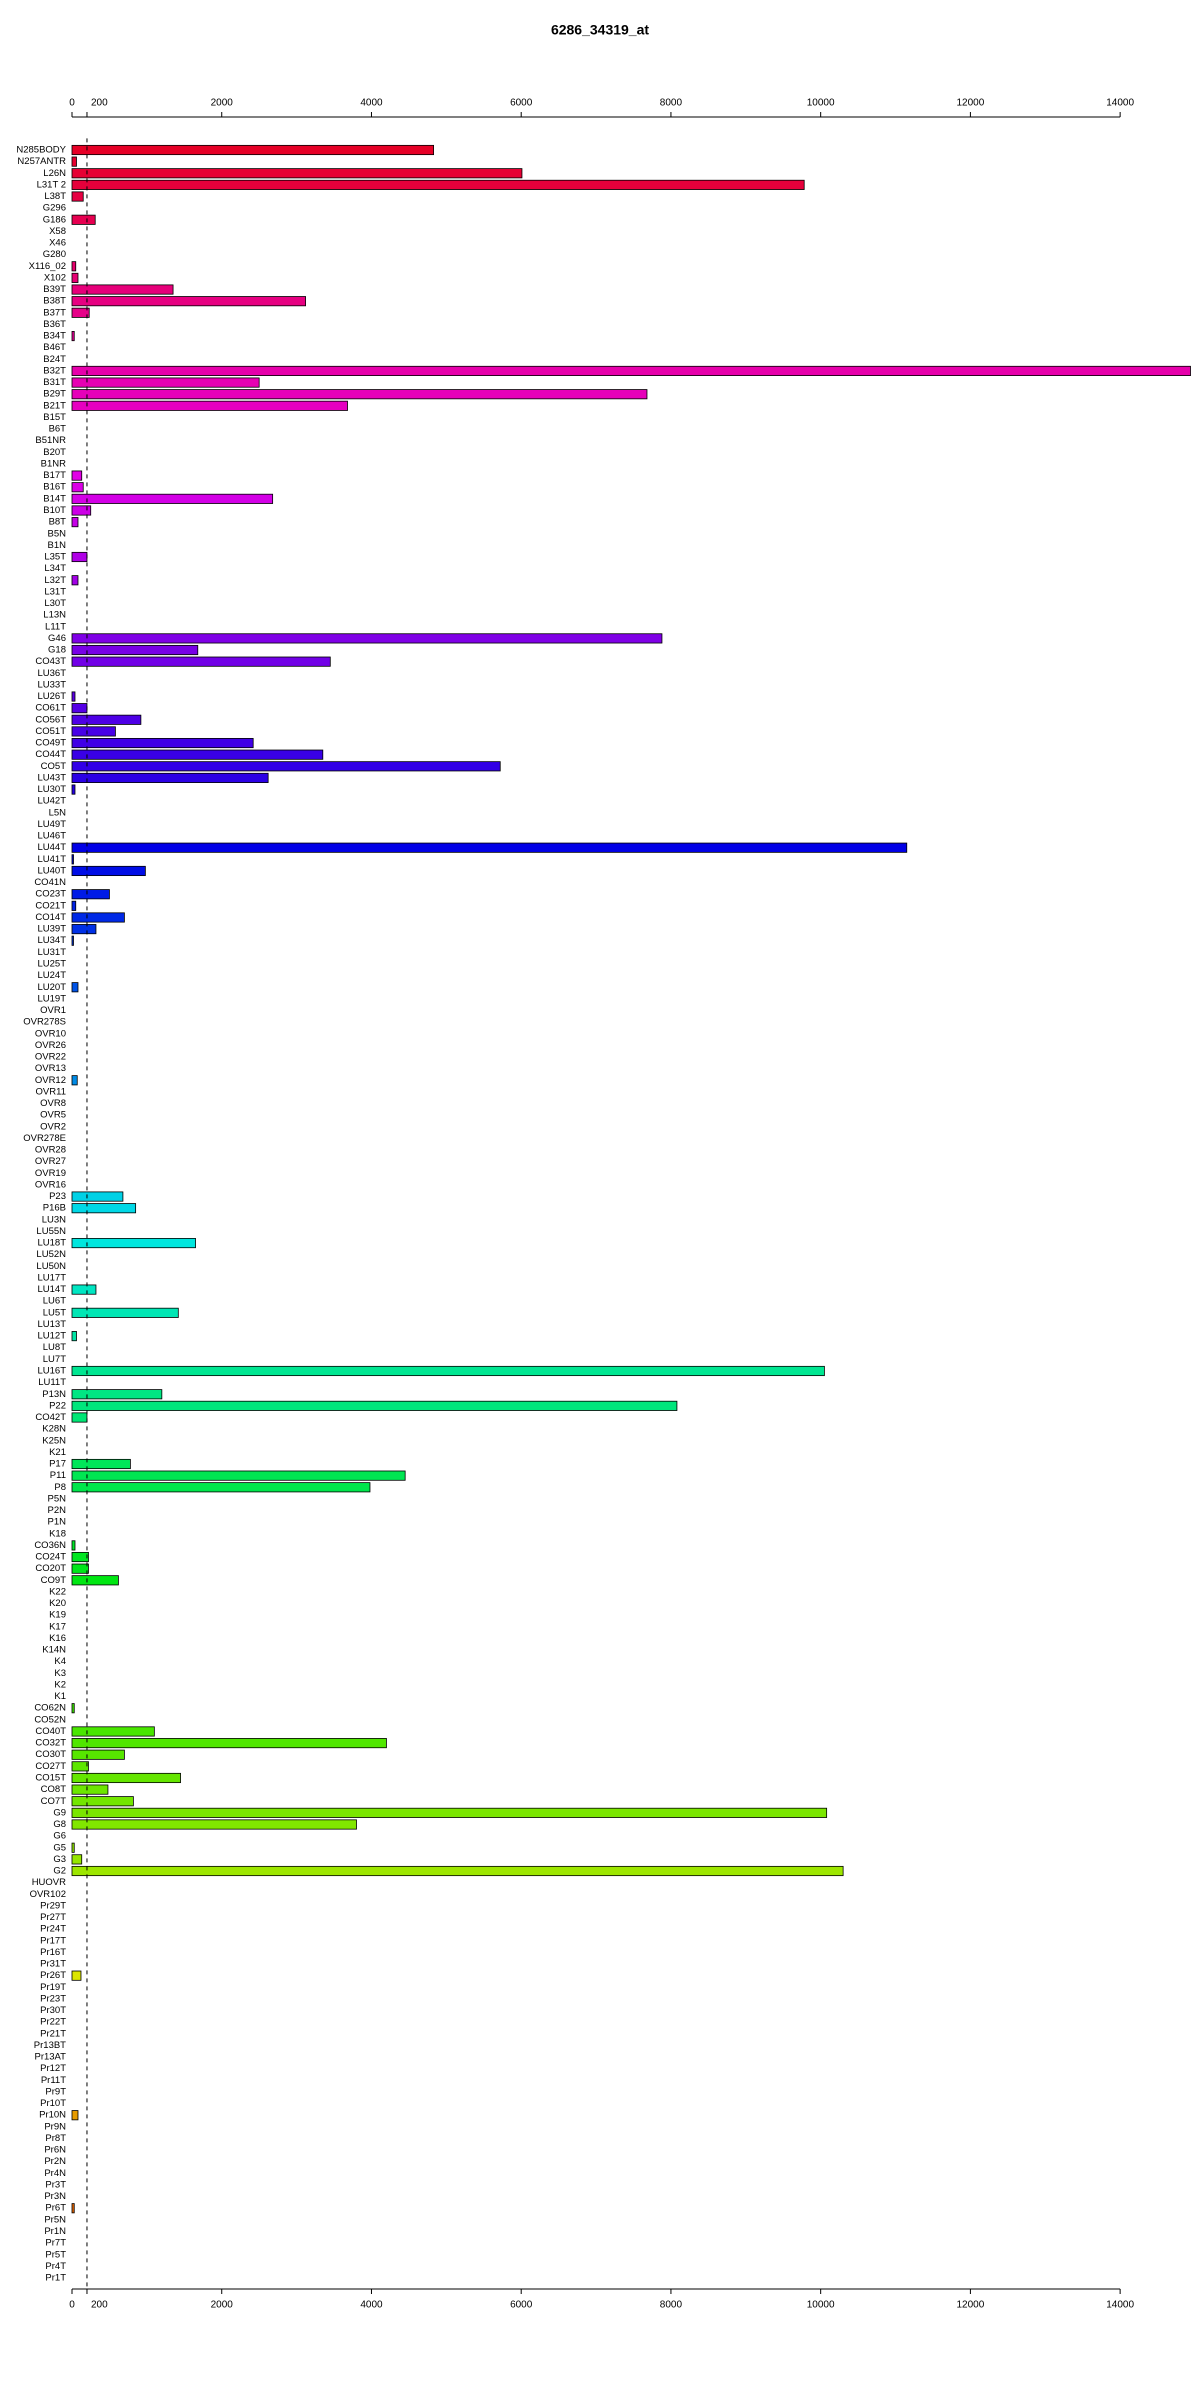  Describe the element at coordinates (51, 1336) in the screenshot. I see `y-tick-label: LU12T` at that location.